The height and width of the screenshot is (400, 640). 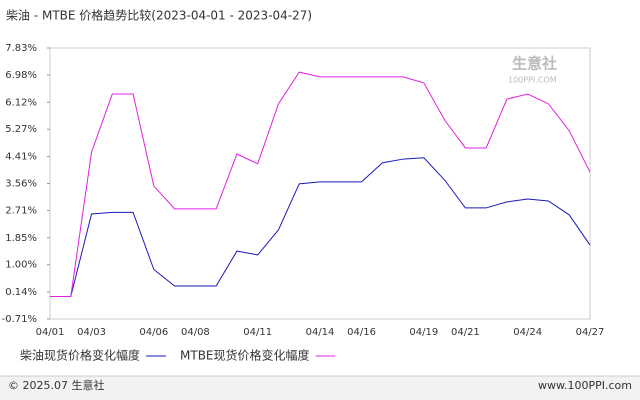 What do you see at coordinates (527, 332) in the screenshot?
I see `x-tick-label: 04/24` at bounding box center [527, 332].